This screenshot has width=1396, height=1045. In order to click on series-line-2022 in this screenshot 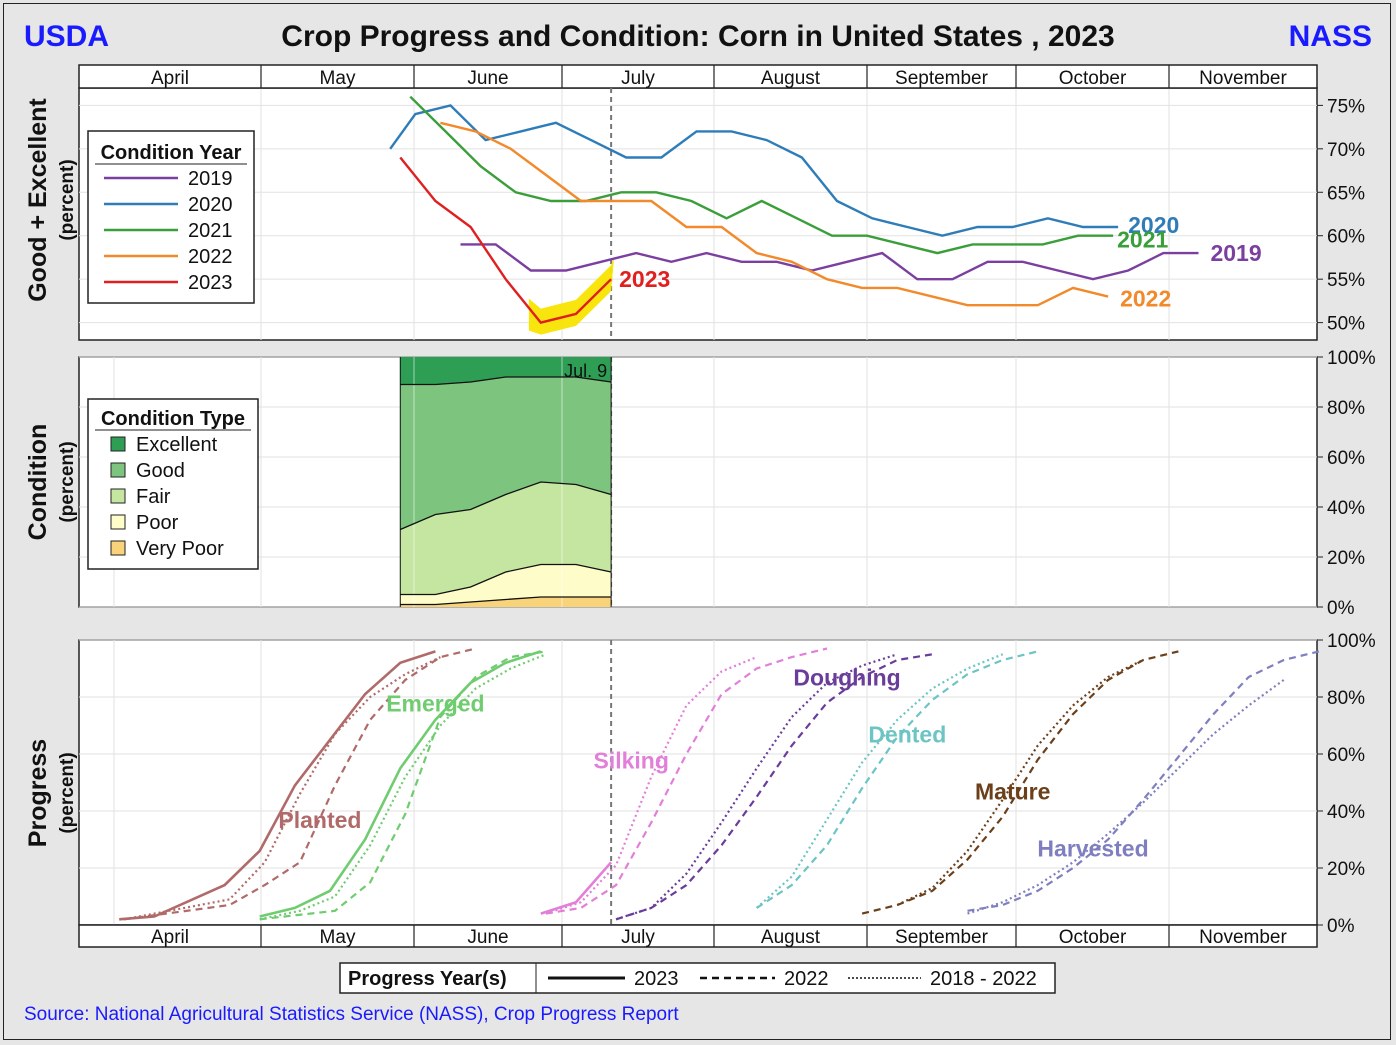, I will do `click(774, 214)`.